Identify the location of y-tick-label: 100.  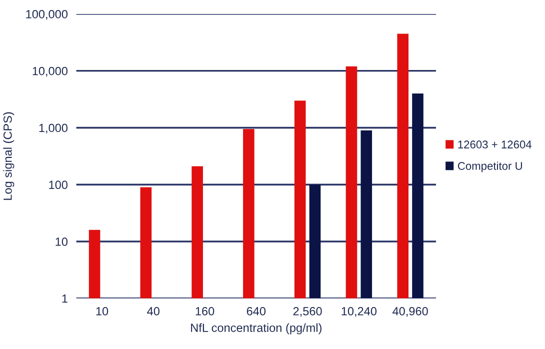
(58, 185).